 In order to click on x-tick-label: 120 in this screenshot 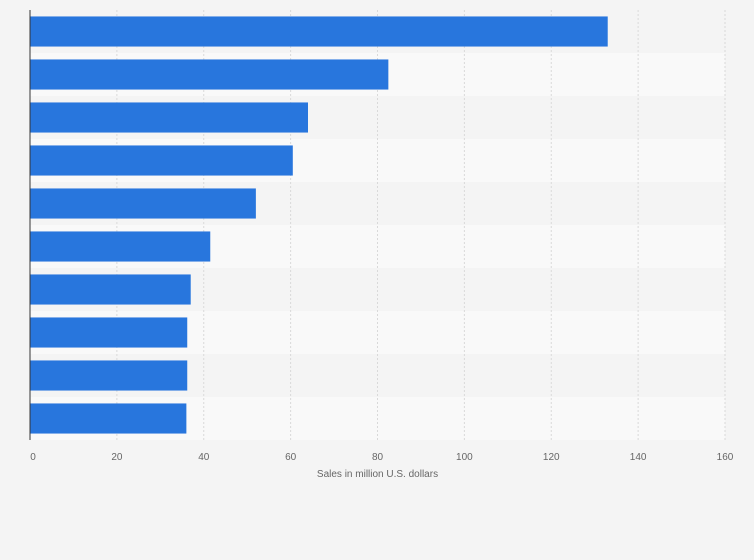, I will do `click(551, 457)`.